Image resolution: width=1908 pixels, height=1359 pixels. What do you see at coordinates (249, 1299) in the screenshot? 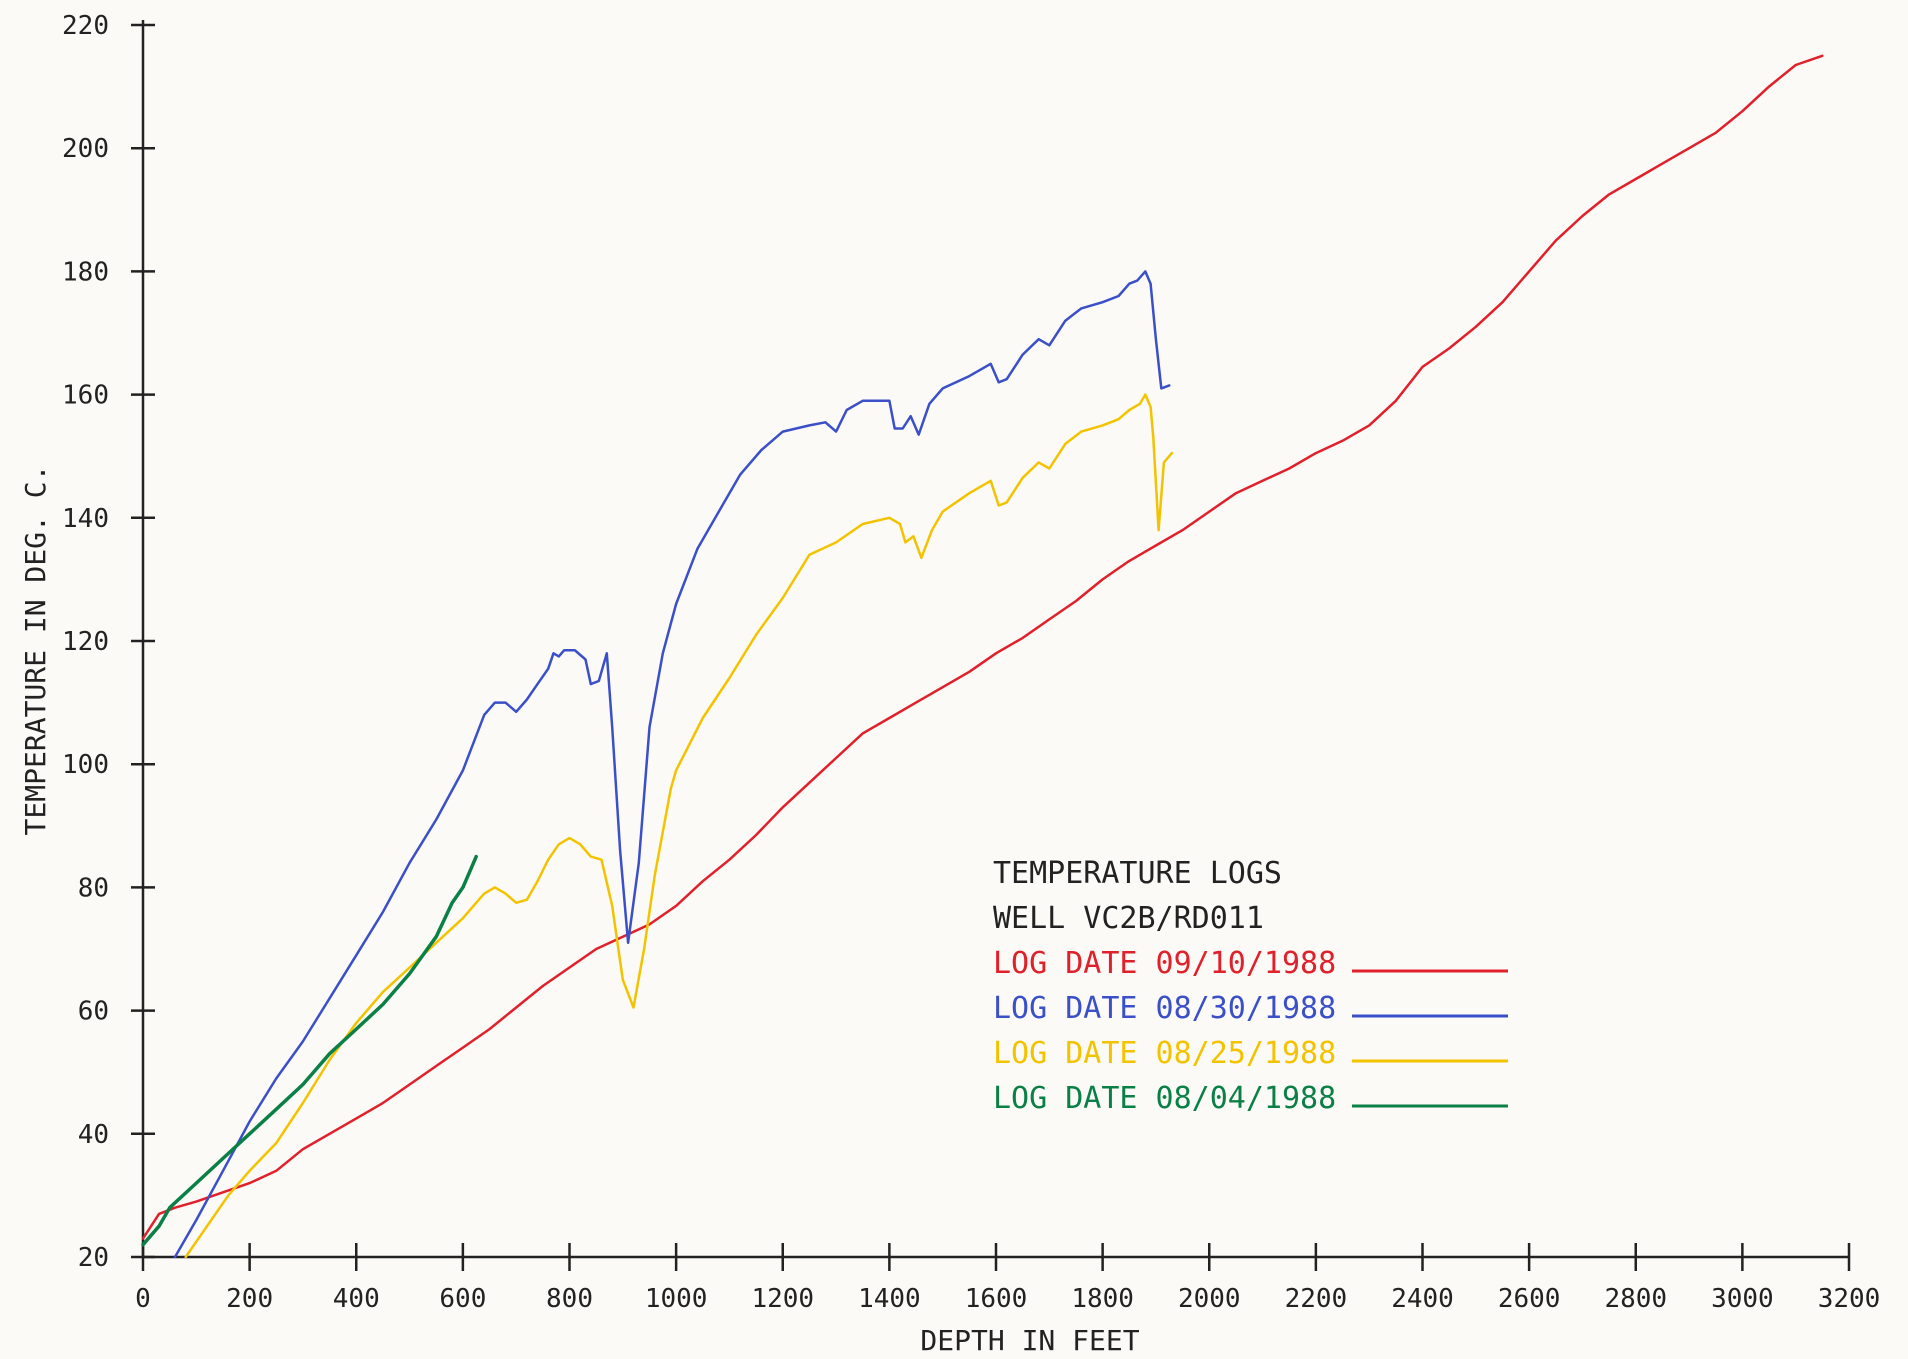
I see `x-tick-label: 200` at bounding box center [249, 1299].